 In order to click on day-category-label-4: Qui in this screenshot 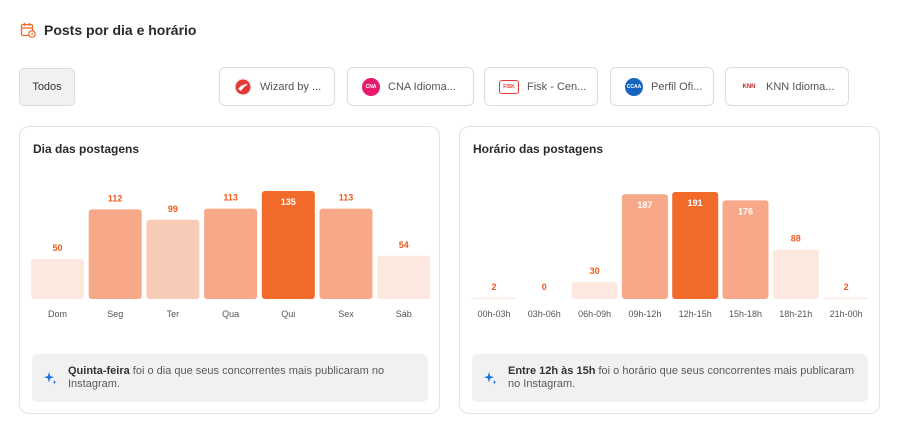, I will do `click(288, 314)`.